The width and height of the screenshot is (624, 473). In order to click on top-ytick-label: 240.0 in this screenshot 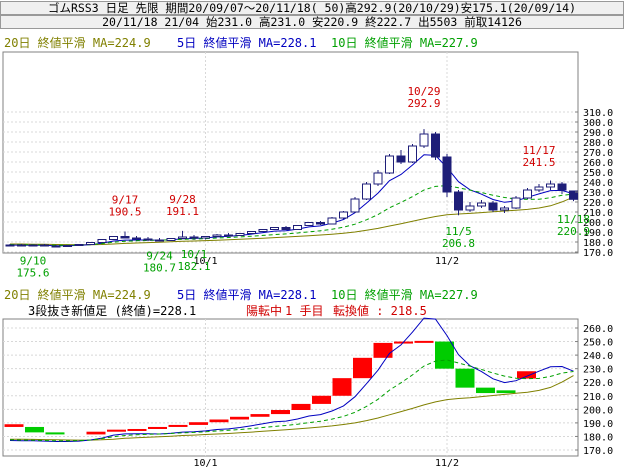, I will do `click(598, 183)`.